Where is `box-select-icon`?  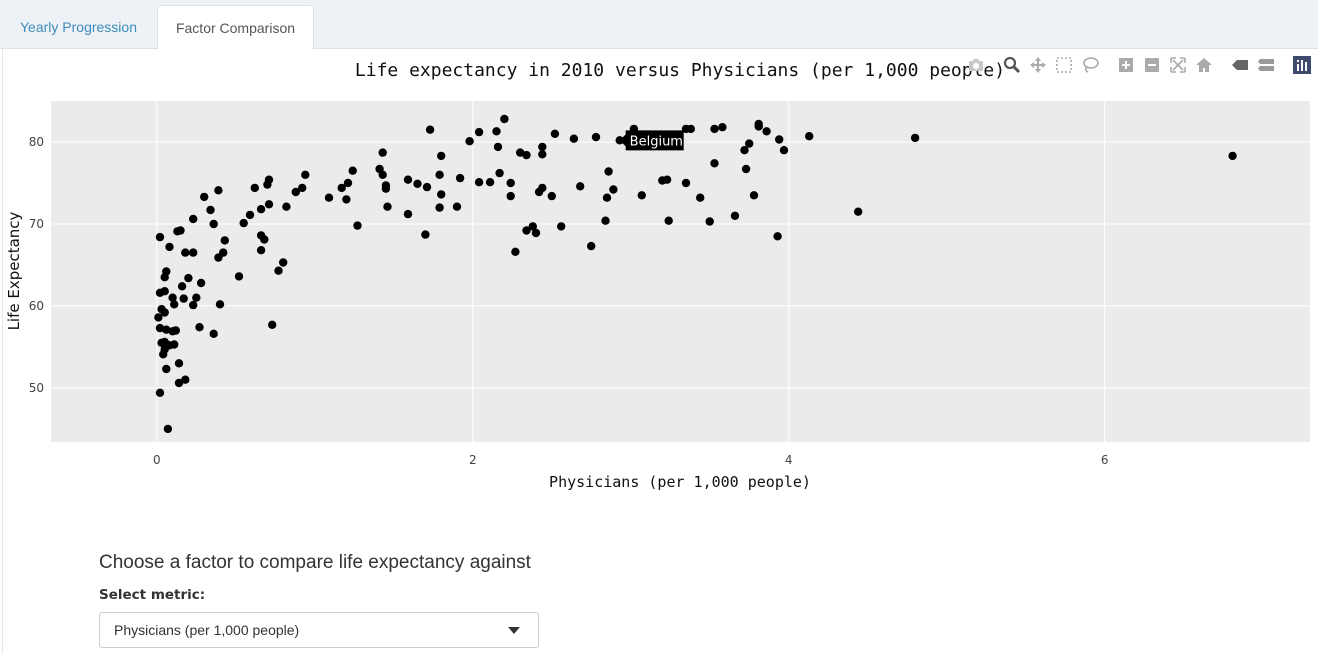
box-select-icon is located at coordinates (1064, 65).